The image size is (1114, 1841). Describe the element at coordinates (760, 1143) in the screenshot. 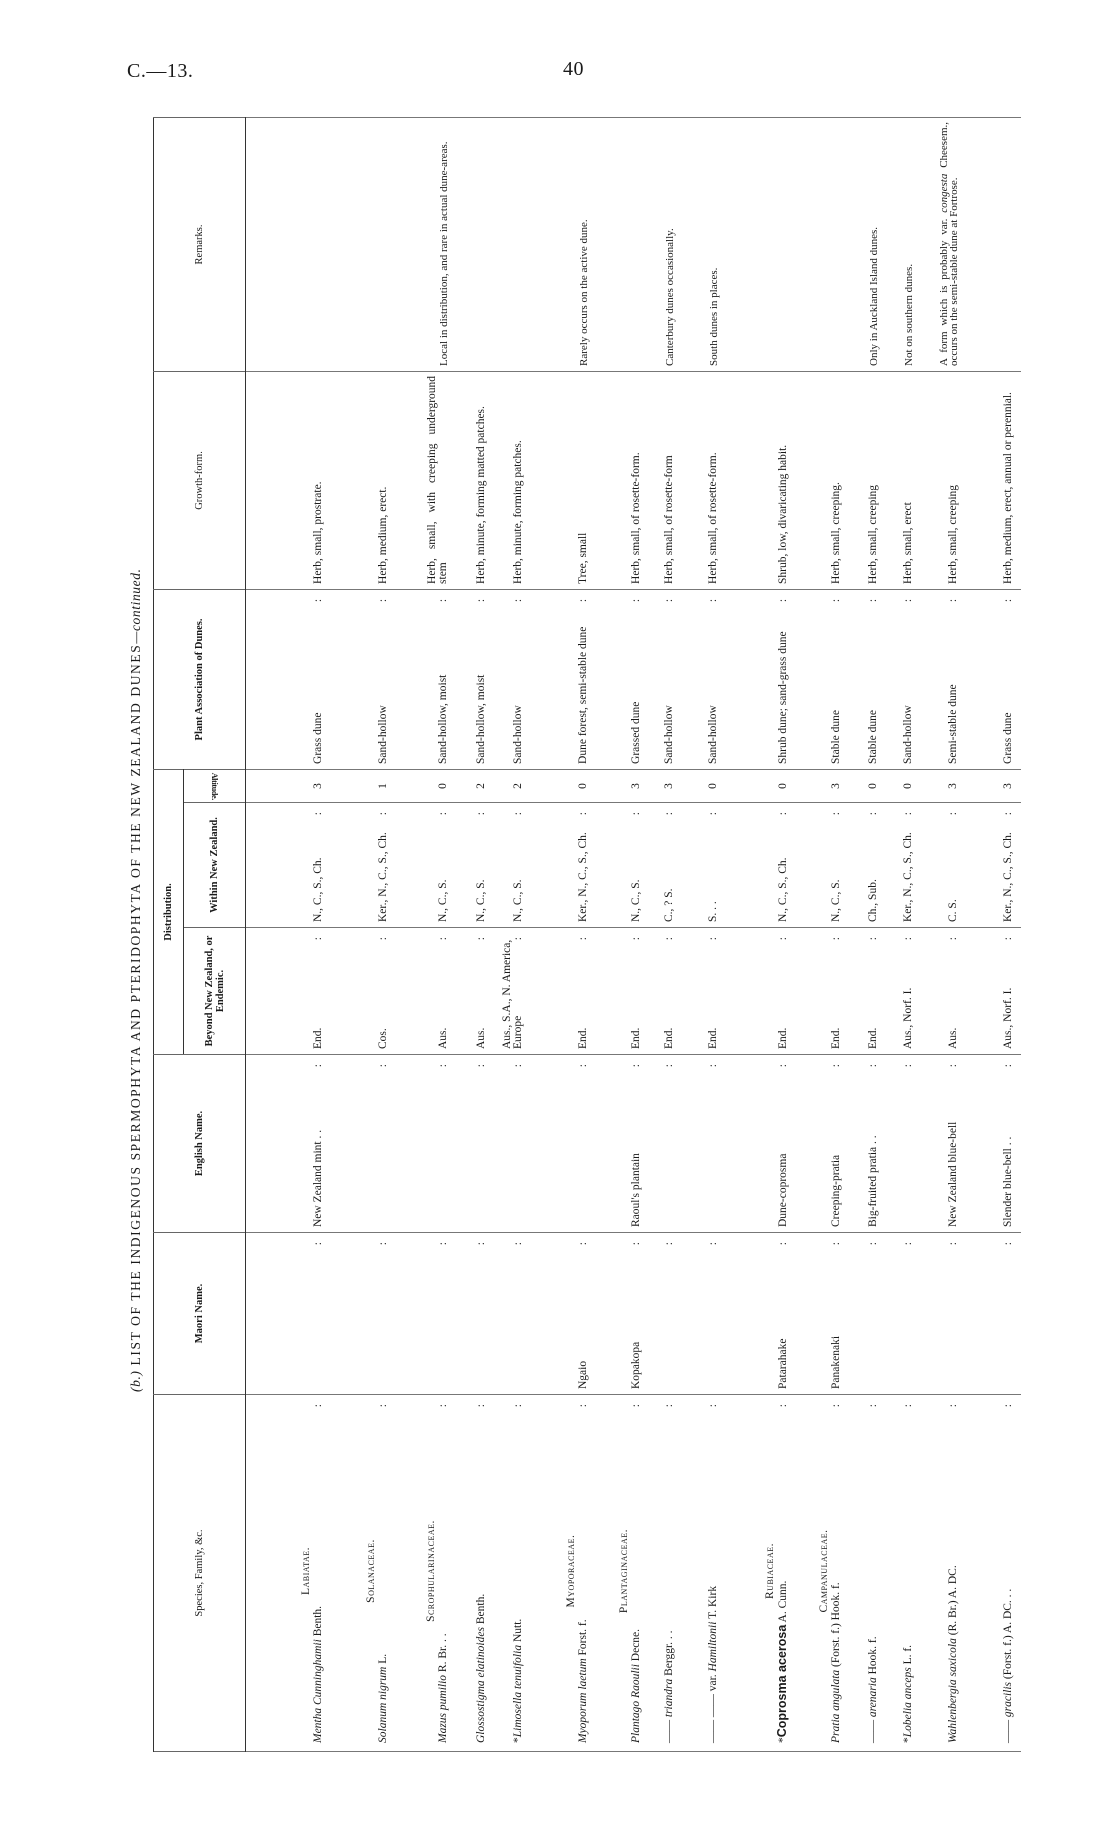

I see `english-cell: Dune-coprosma` at that location.